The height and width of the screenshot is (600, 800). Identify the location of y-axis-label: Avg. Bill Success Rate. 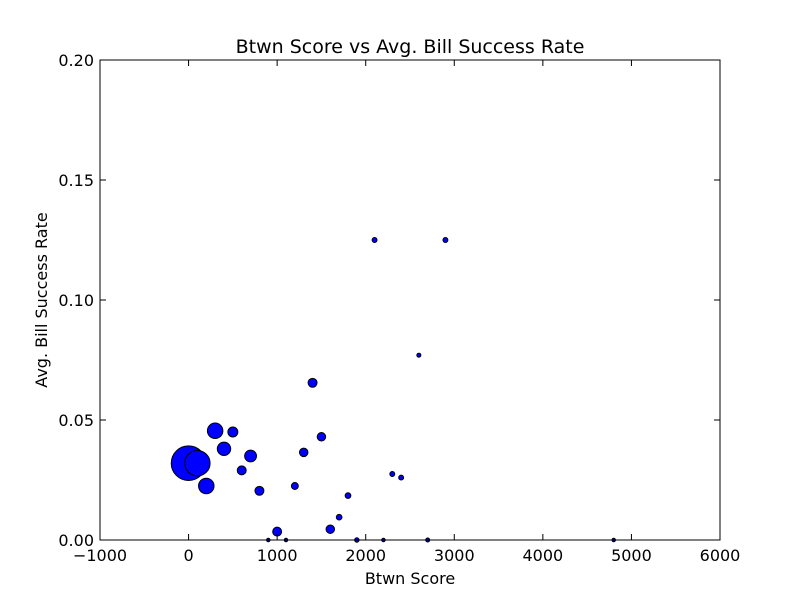
(41, 299).